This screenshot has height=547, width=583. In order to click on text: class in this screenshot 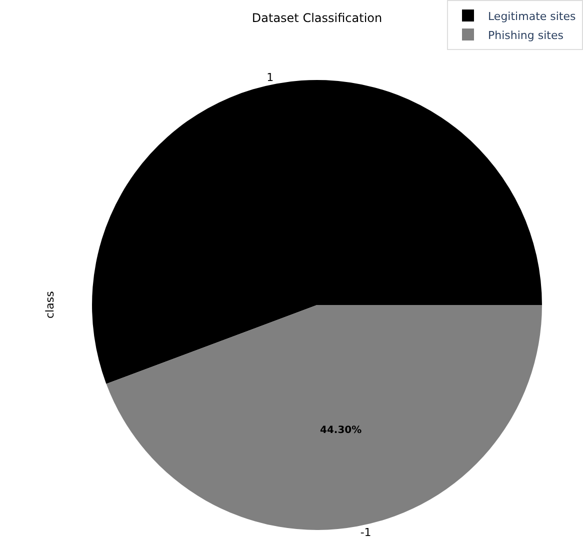, I will do `click(50, 304)`.